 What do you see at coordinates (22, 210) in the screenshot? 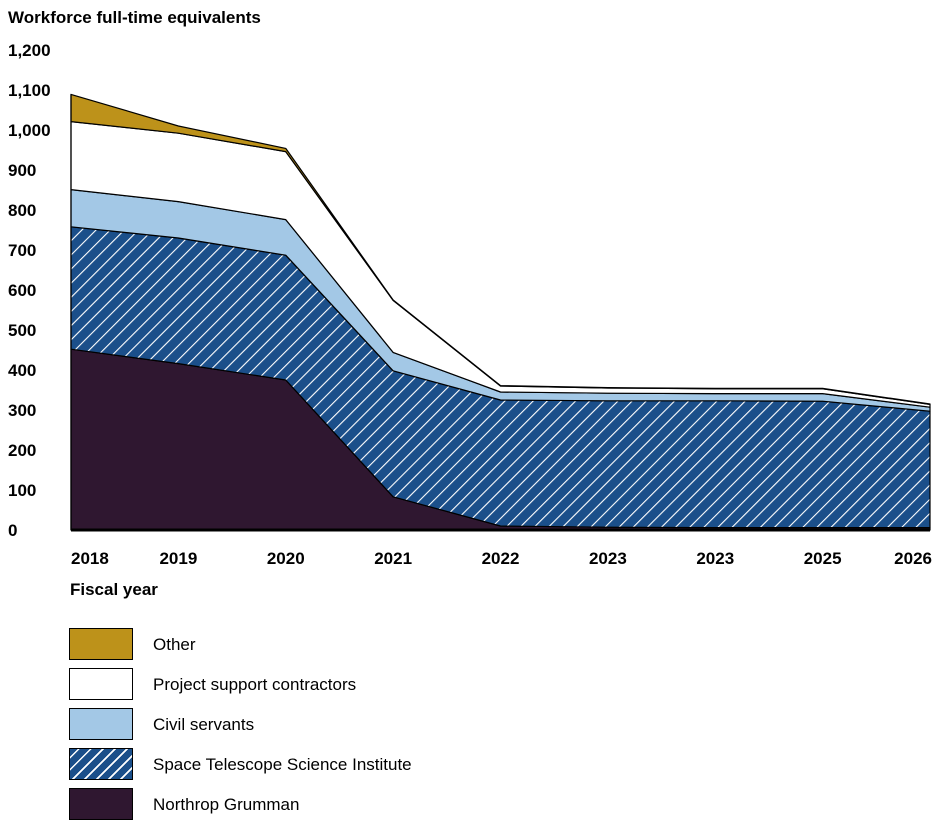
I see `y-tick-label: 800` at bounding box center [22, 210].